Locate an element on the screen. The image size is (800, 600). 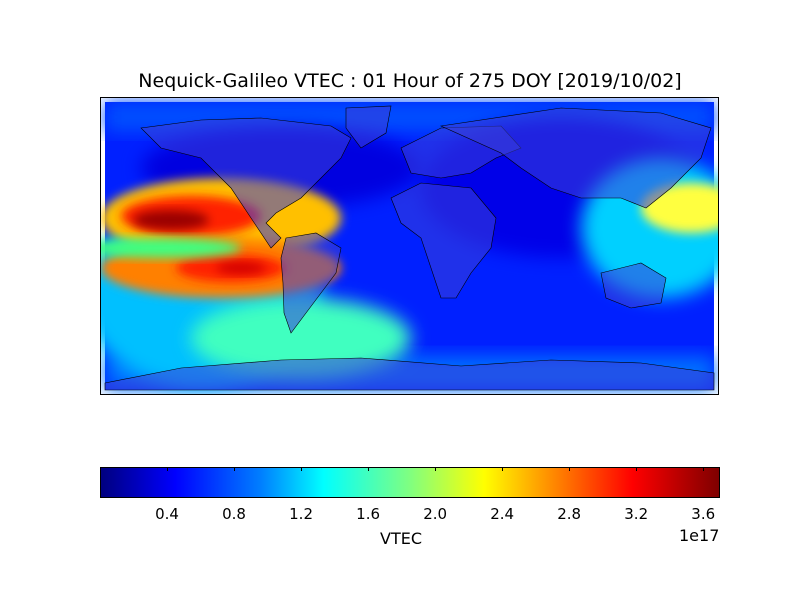
colorbar-tick-label: 0.8 is located at coordinates (234, 514).